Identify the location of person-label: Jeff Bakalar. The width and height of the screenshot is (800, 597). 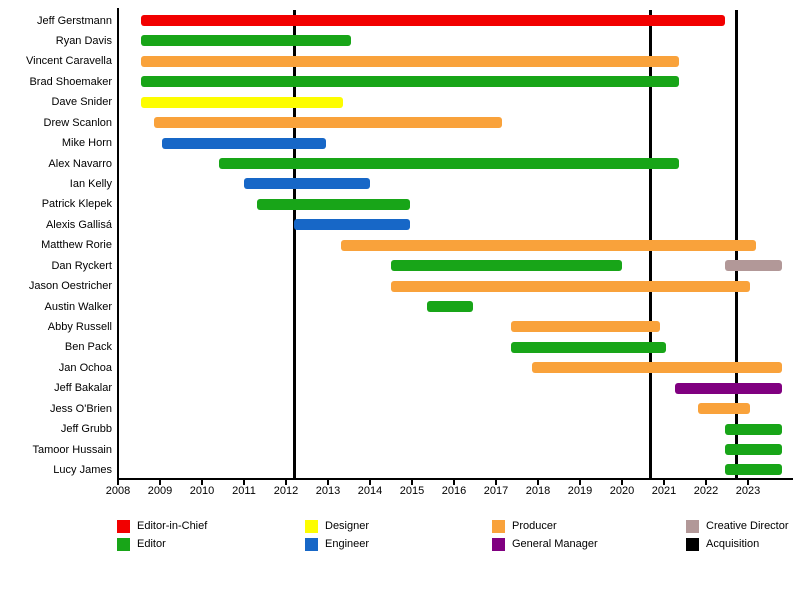
(83, 388).